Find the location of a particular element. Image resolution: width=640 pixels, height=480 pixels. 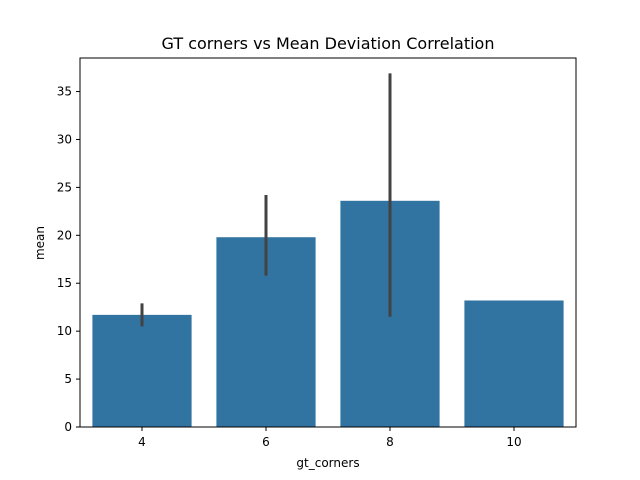

x-axis-label: gt_corners is located at coordinates (327, 463).